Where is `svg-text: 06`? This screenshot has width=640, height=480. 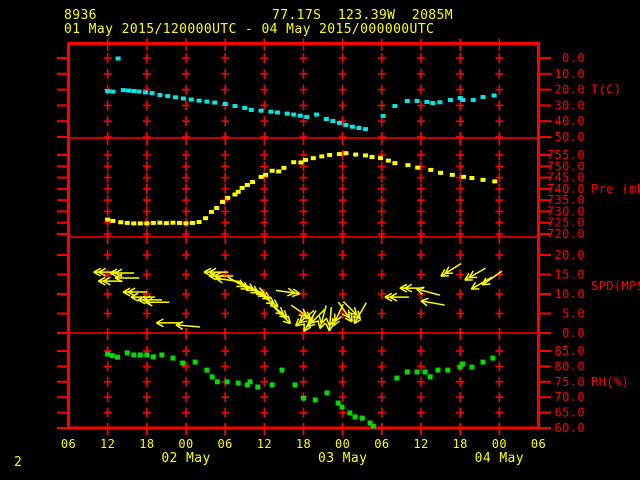 svg-text: 06 is located at coordinates (225, 444).